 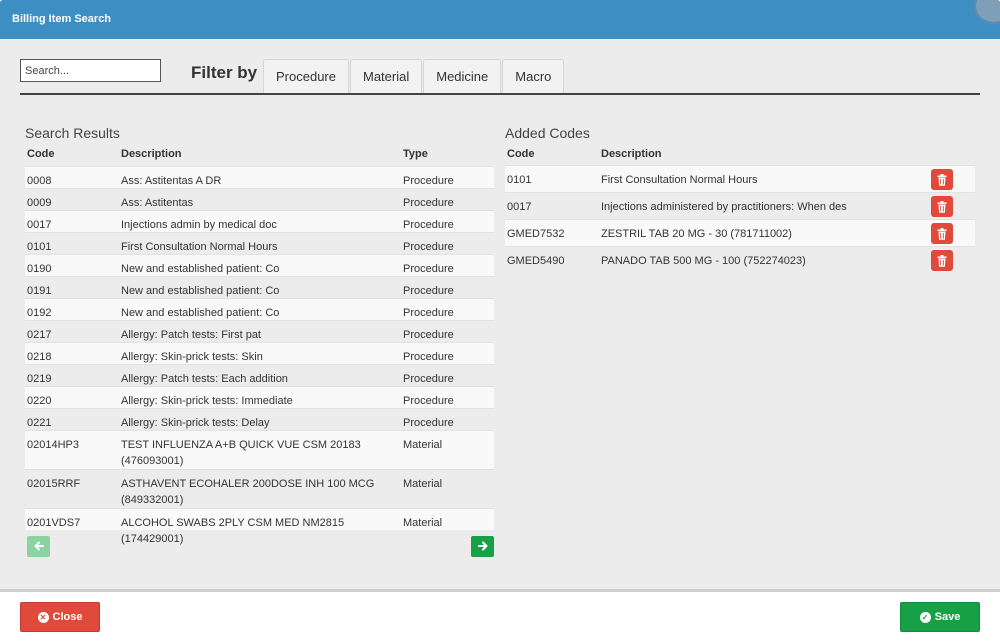 What do you see at coordinates (415, 154) in the screenshot?
I see `results-type-header: Type` at bounding box center [415, 154].